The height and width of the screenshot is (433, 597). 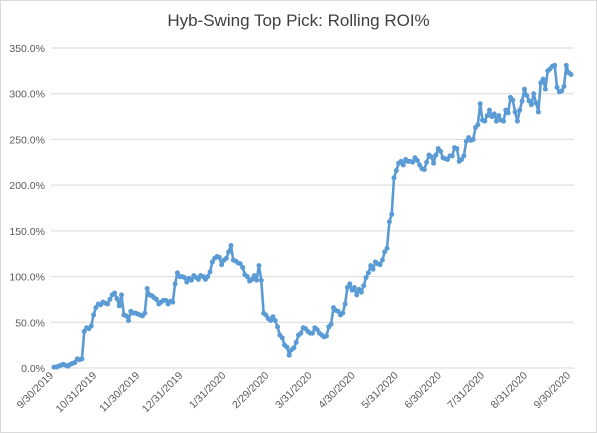 What do you see at coordinates (380, 391) in the screenshot?
I see `x-tick-label: 5/31/2020` at bounding box center [380, 391].